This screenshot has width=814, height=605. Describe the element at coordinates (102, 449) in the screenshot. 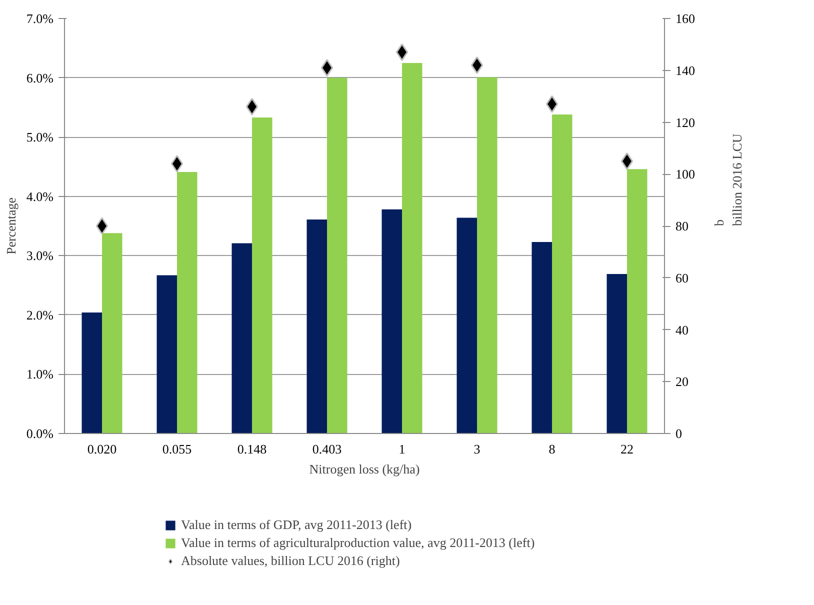

I see `x-tick-label: 0.020` at that location.